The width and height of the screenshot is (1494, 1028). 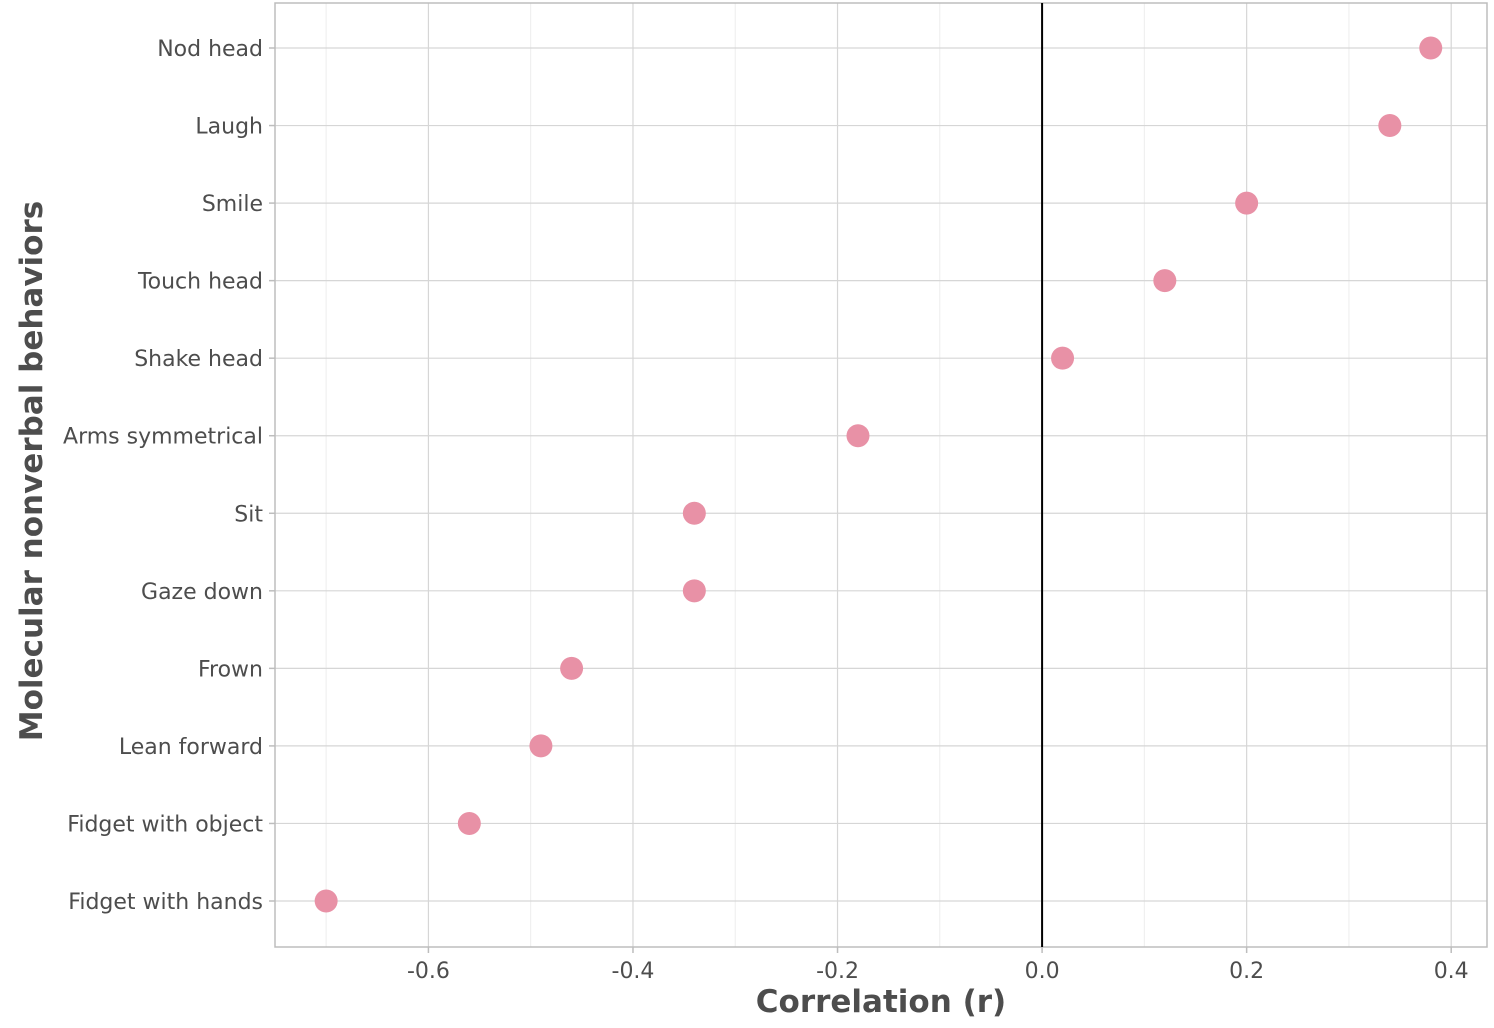 I want to click on y-tick-label: Touch head, so click(x=200, y=282).